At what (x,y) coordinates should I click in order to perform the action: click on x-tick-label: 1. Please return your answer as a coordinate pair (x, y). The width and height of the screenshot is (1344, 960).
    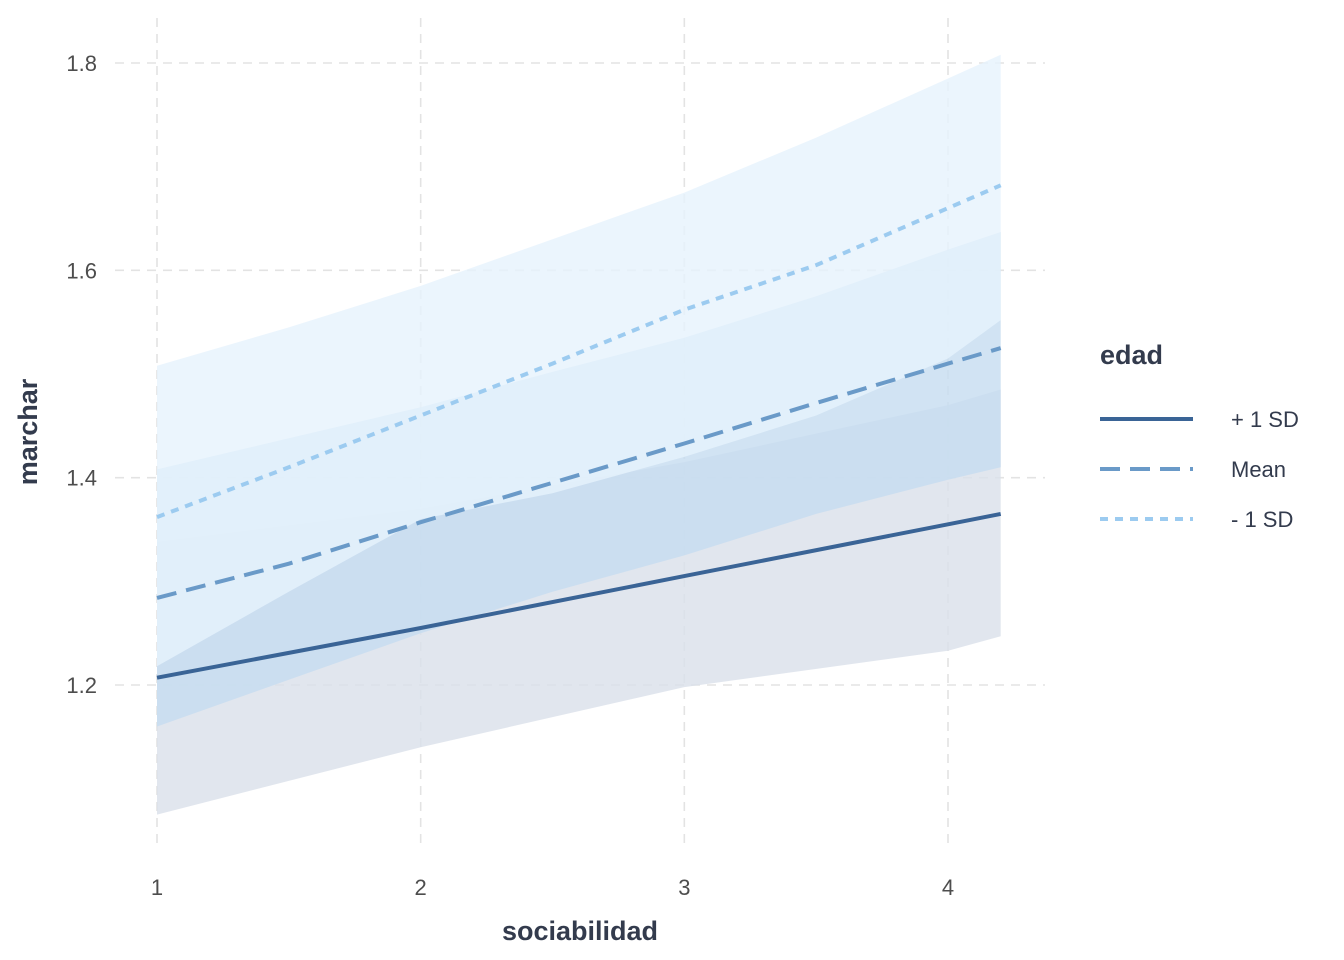
    Looking at the image, I should click on (157, 887).